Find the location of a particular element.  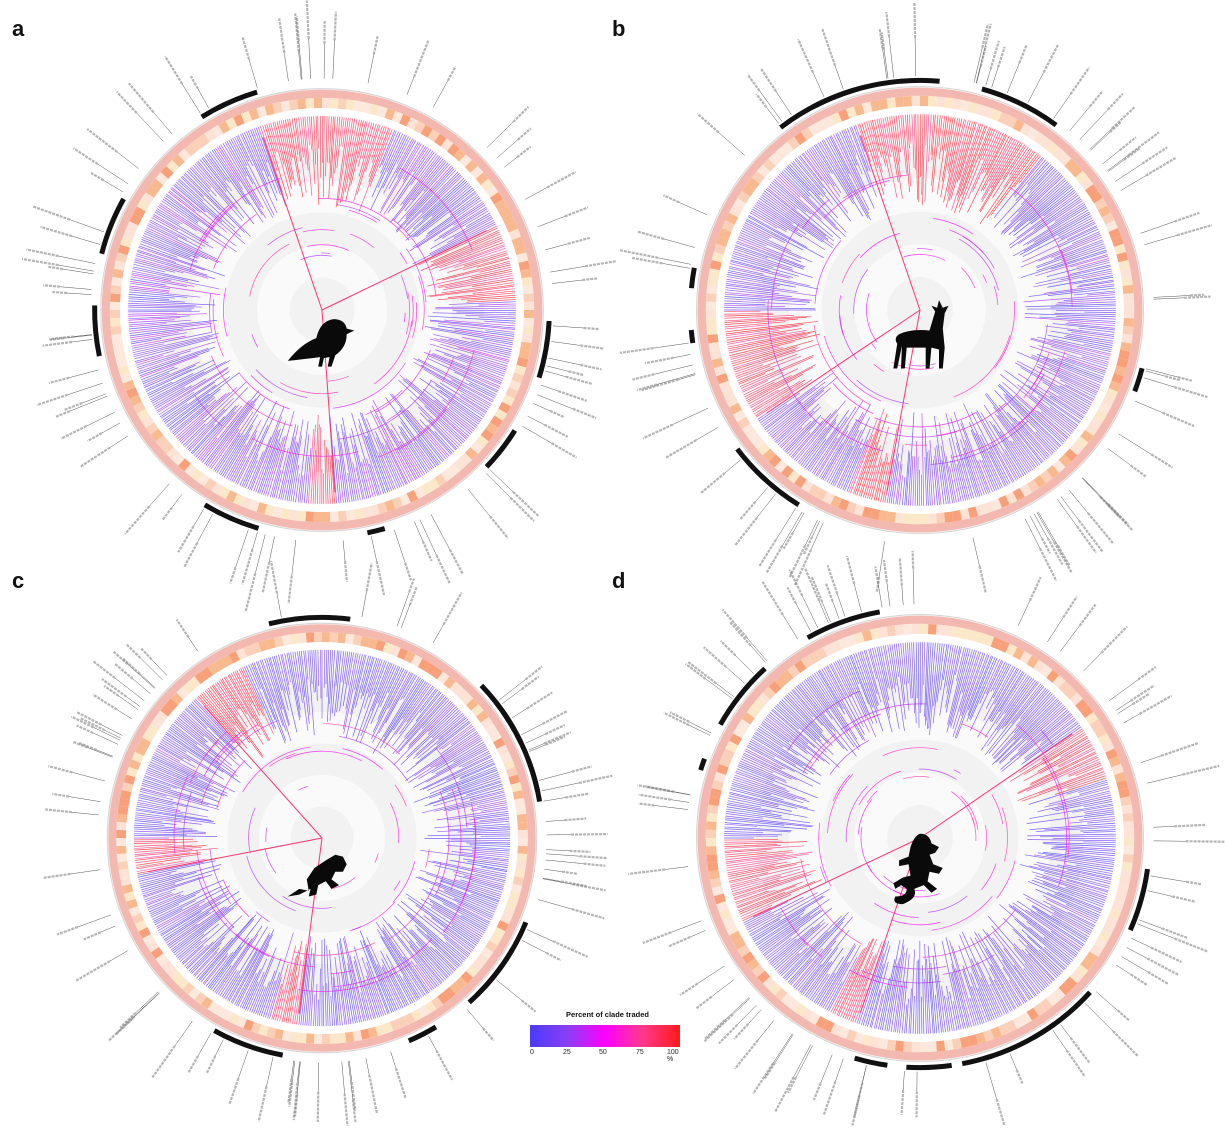

legend-ticks: 0 25 50 75 100 % is located at coordinates (605, 1055).